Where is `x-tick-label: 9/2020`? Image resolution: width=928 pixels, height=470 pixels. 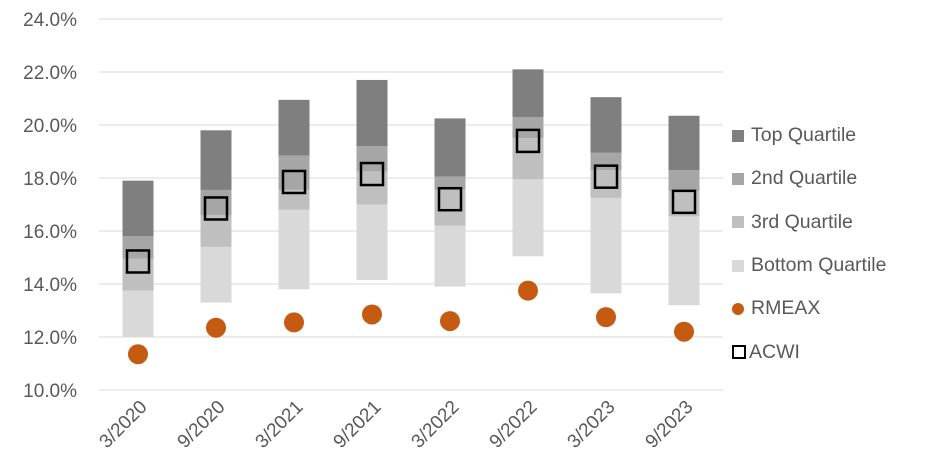
x-tick-label: 9/2020 is located at coordinates (202, 425).